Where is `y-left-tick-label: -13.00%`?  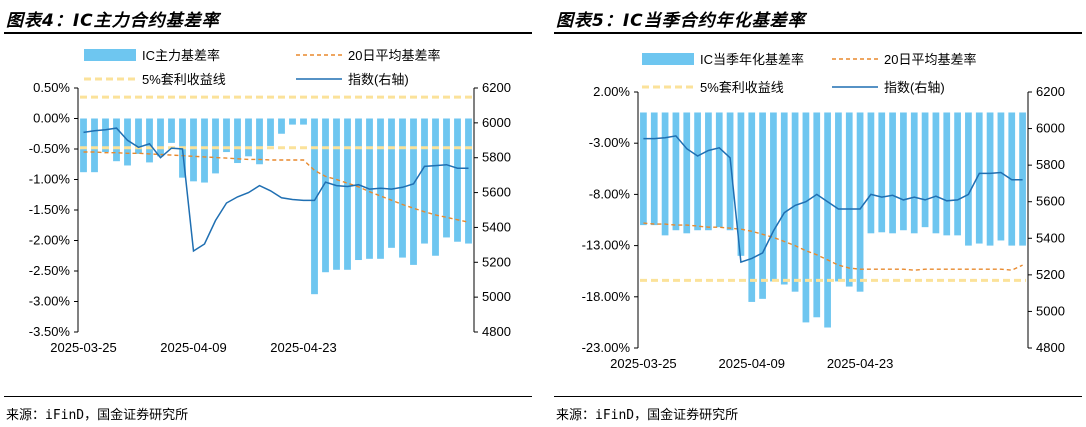
y-left-tick-label: -13.00% is located at coordinates (606, 245).